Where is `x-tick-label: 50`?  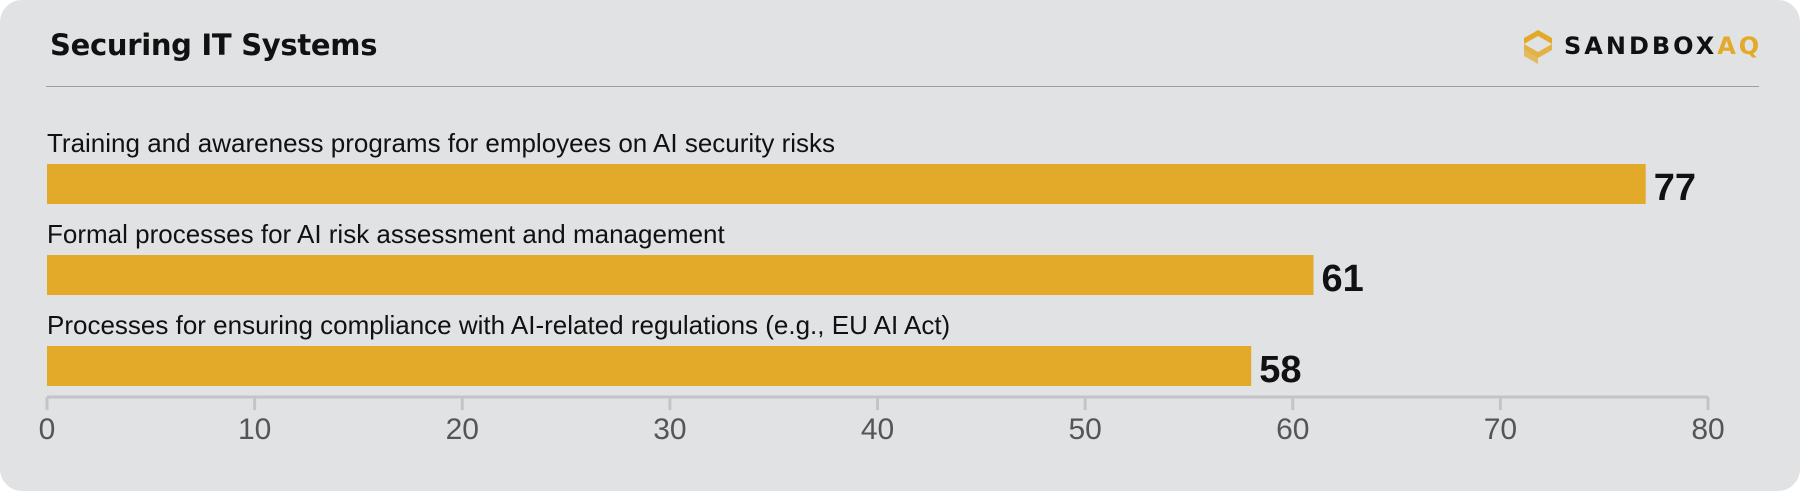 x-tick-label: 50 is located at coordinates (1084, 429).